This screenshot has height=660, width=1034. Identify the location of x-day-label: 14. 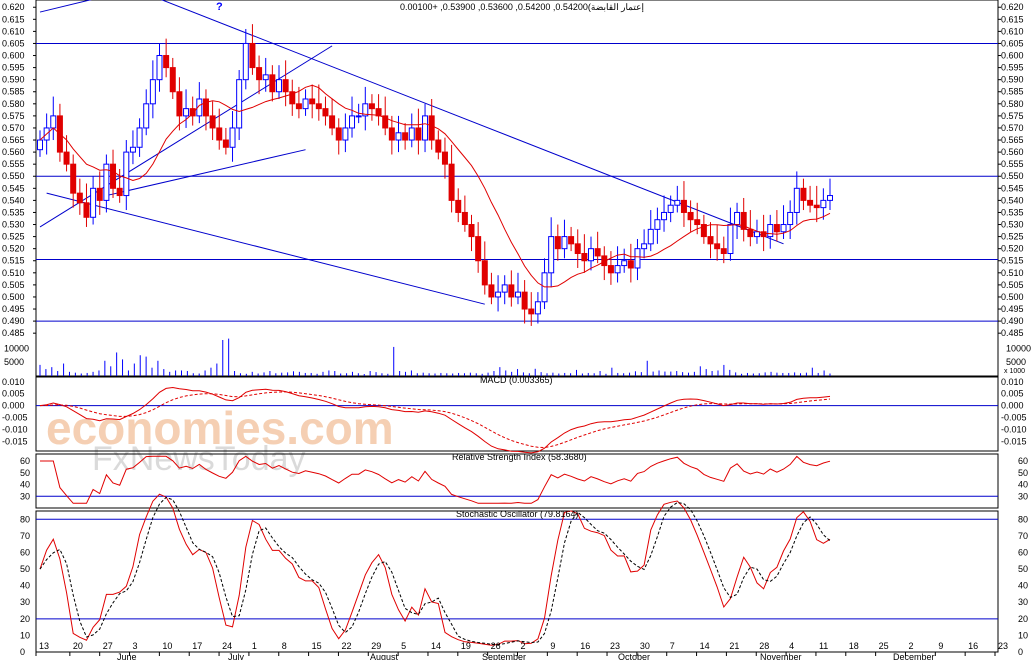
(705, 646).